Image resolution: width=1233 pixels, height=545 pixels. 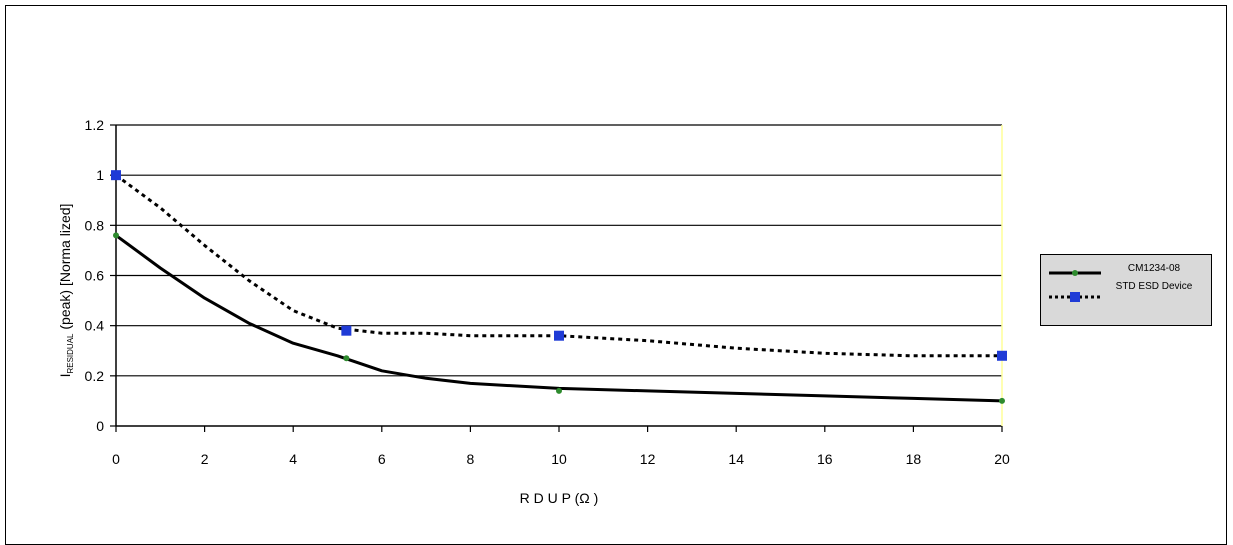 I want to click on legend-item-std-esd-device: STD ESD Device, so click(x=1127, y=298).